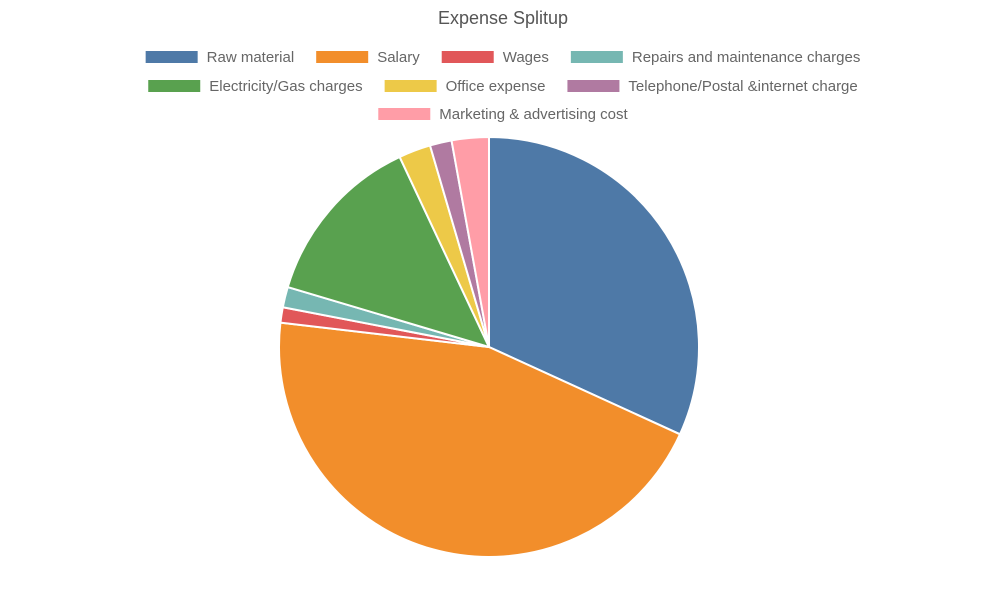 The width and height of the screenshot is (1006, 598). What do you see at coordinates (746, 57) in the screenshot?
I see `legend-label: Repairs and maintenance charges` at bounding box center [746, 57].